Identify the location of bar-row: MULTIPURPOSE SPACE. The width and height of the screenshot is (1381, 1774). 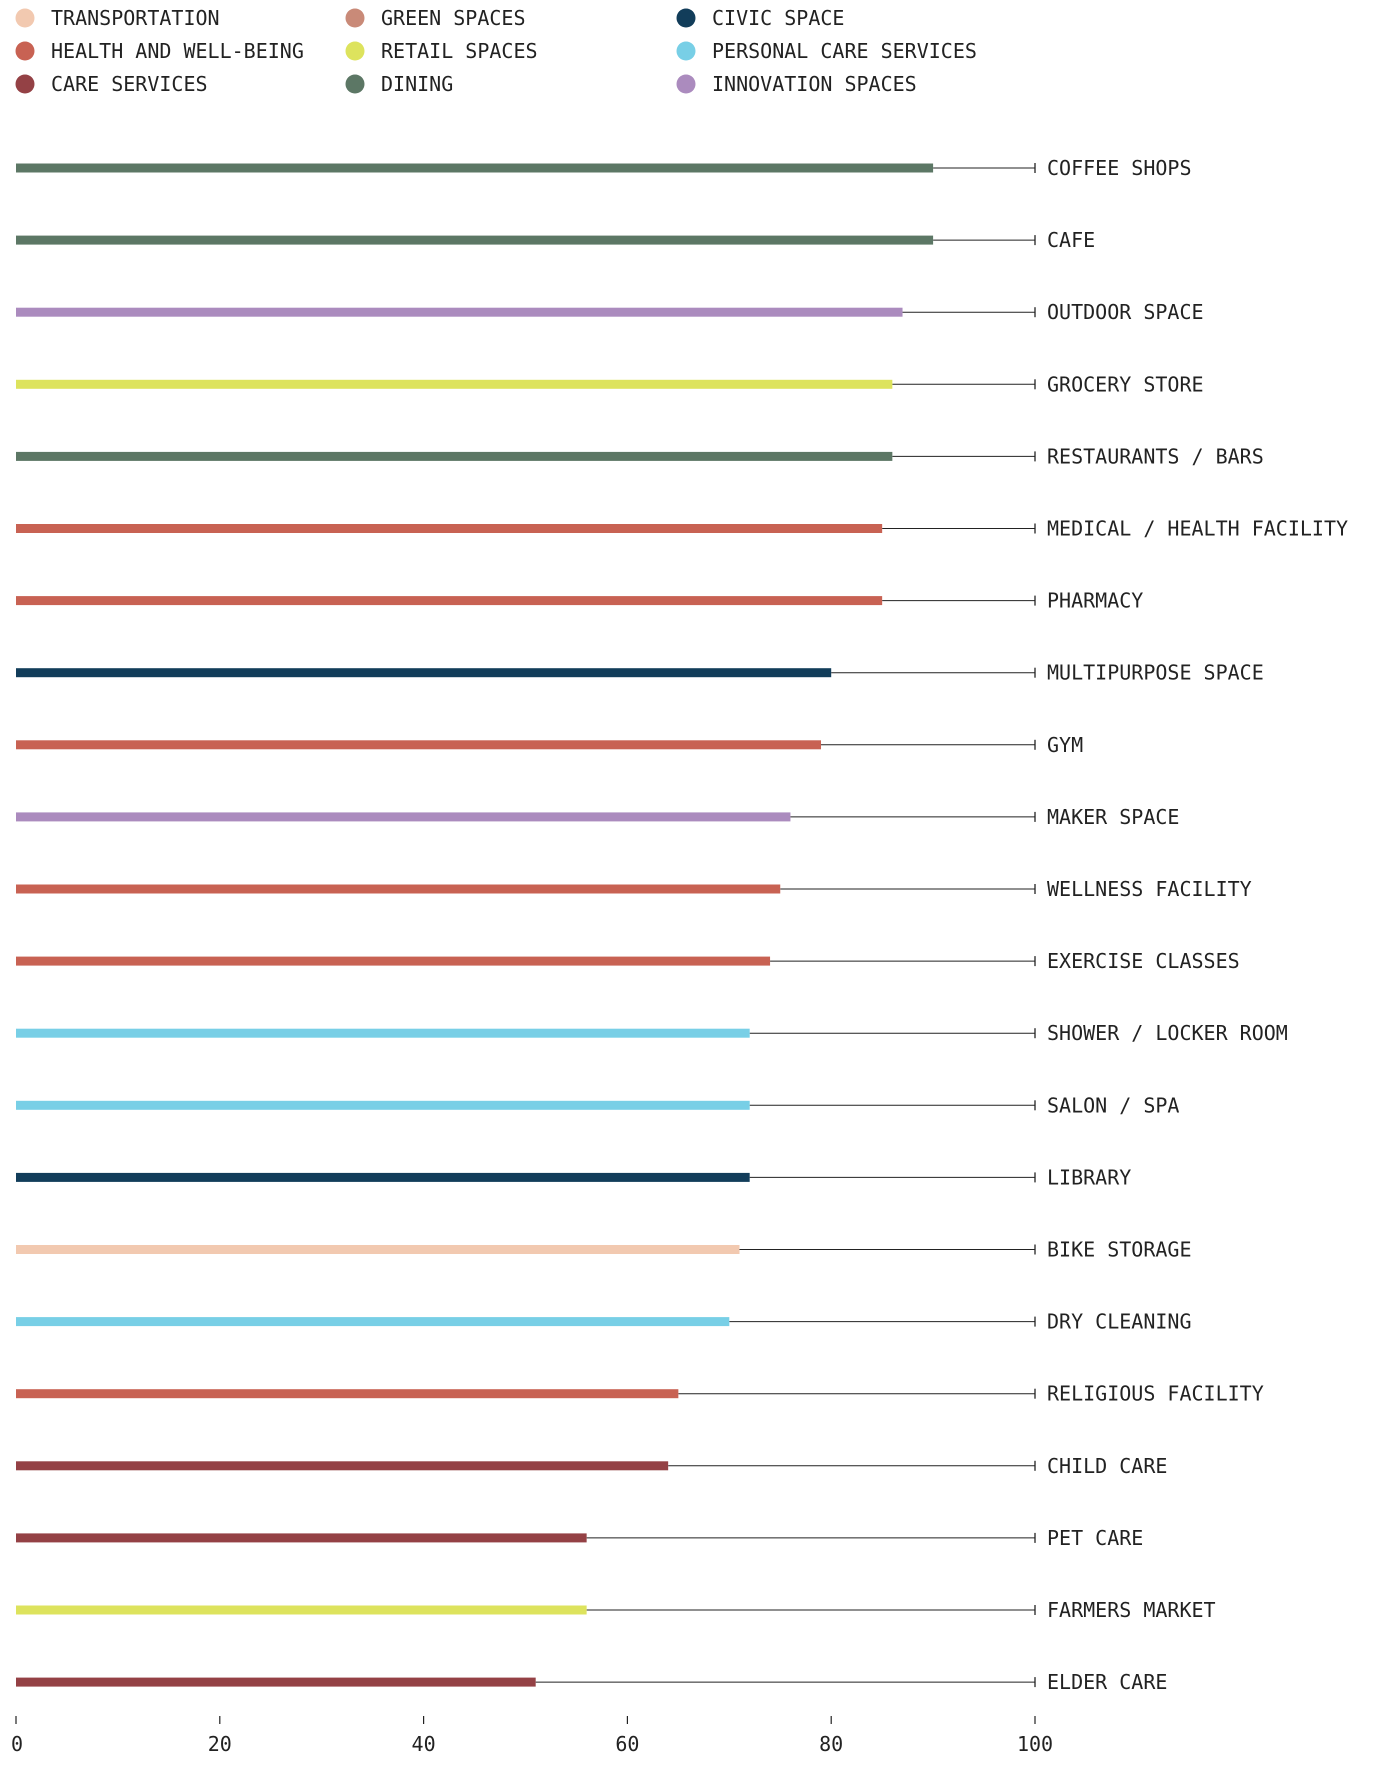
(640, 673).